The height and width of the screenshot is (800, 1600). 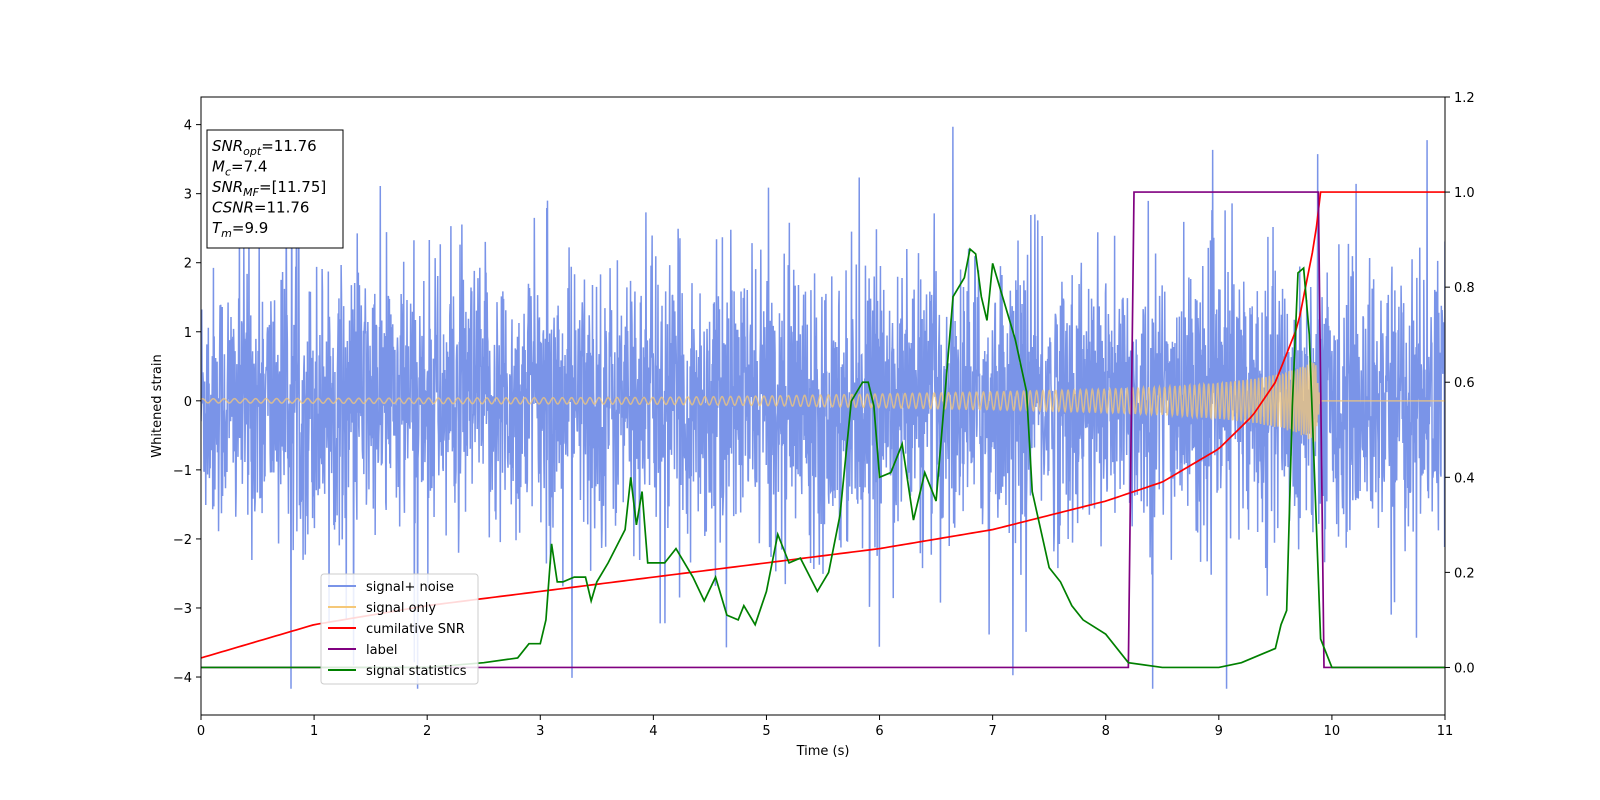 I want to click on legend-entry: signal+ noise, so click(x=410, y=587).